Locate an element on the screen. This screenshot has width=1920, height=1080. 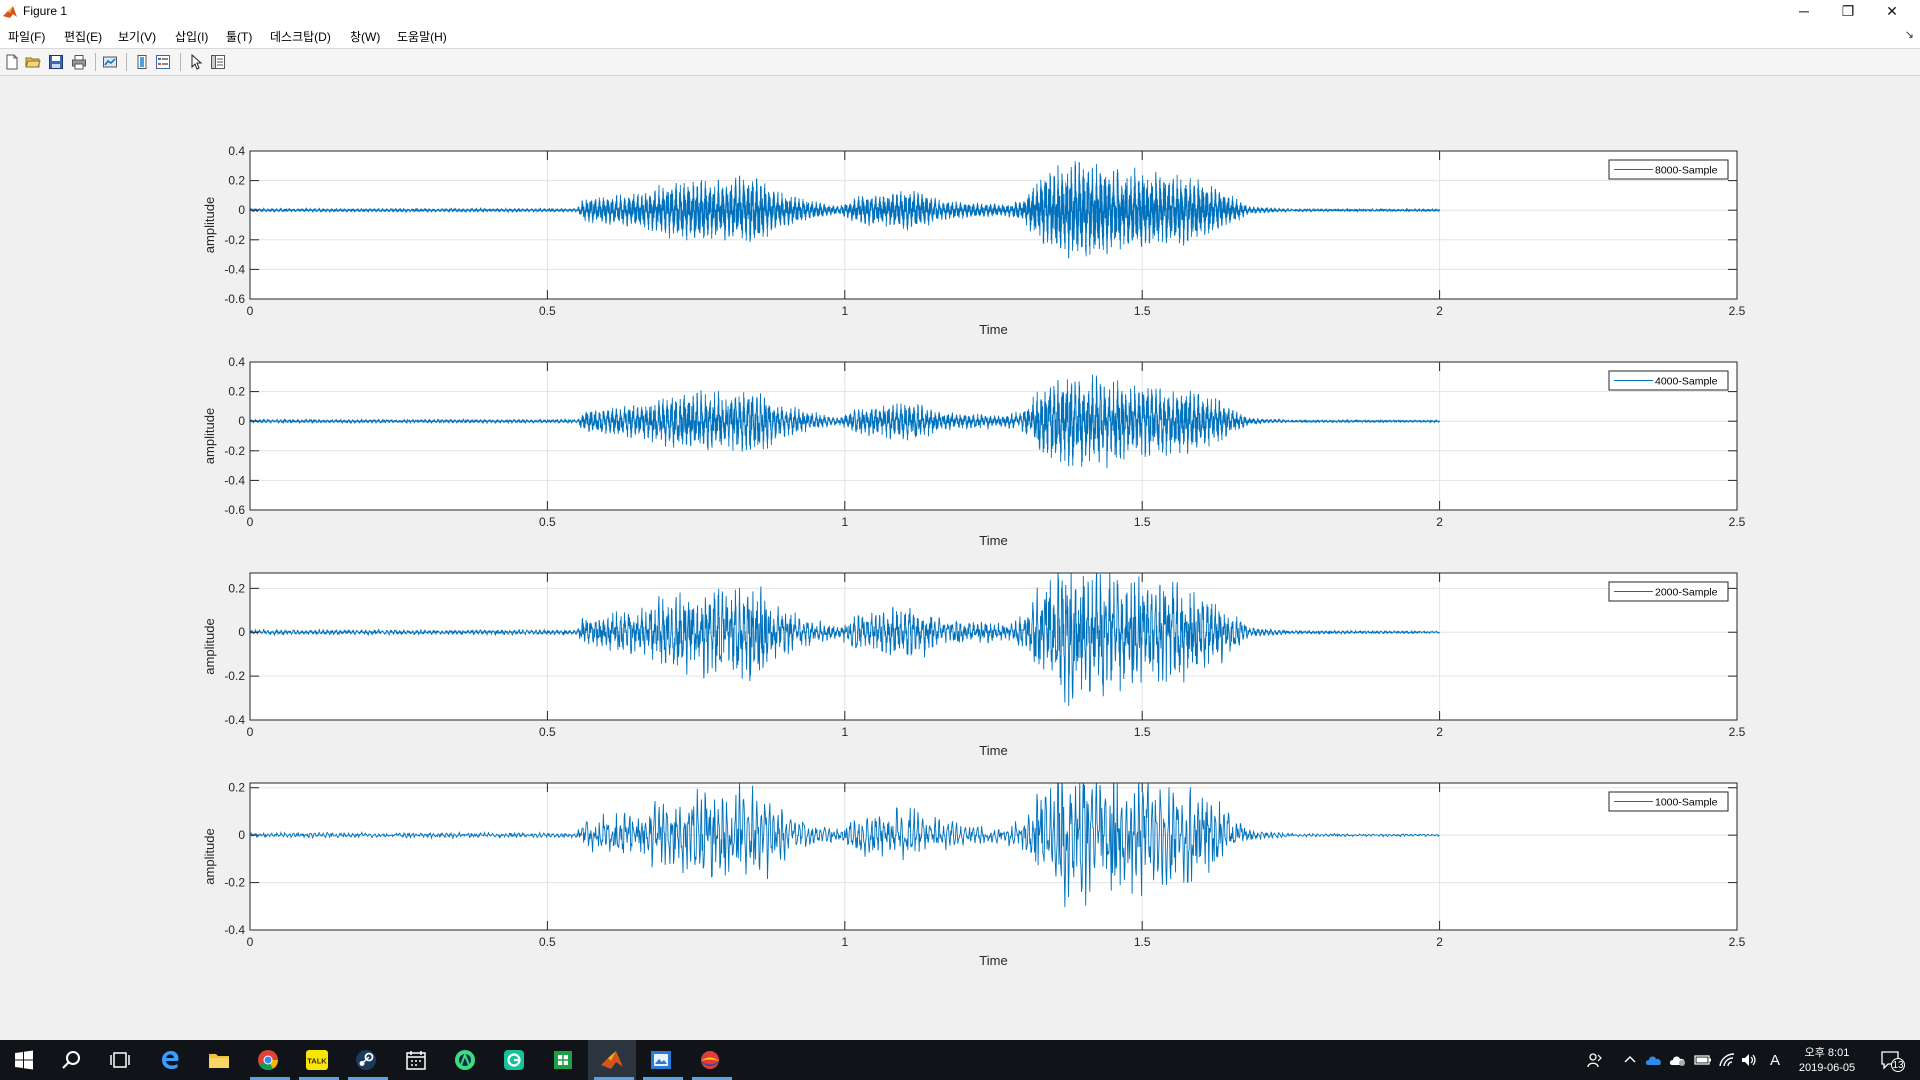
matlab-icon is located at coordinates (612, 1060).